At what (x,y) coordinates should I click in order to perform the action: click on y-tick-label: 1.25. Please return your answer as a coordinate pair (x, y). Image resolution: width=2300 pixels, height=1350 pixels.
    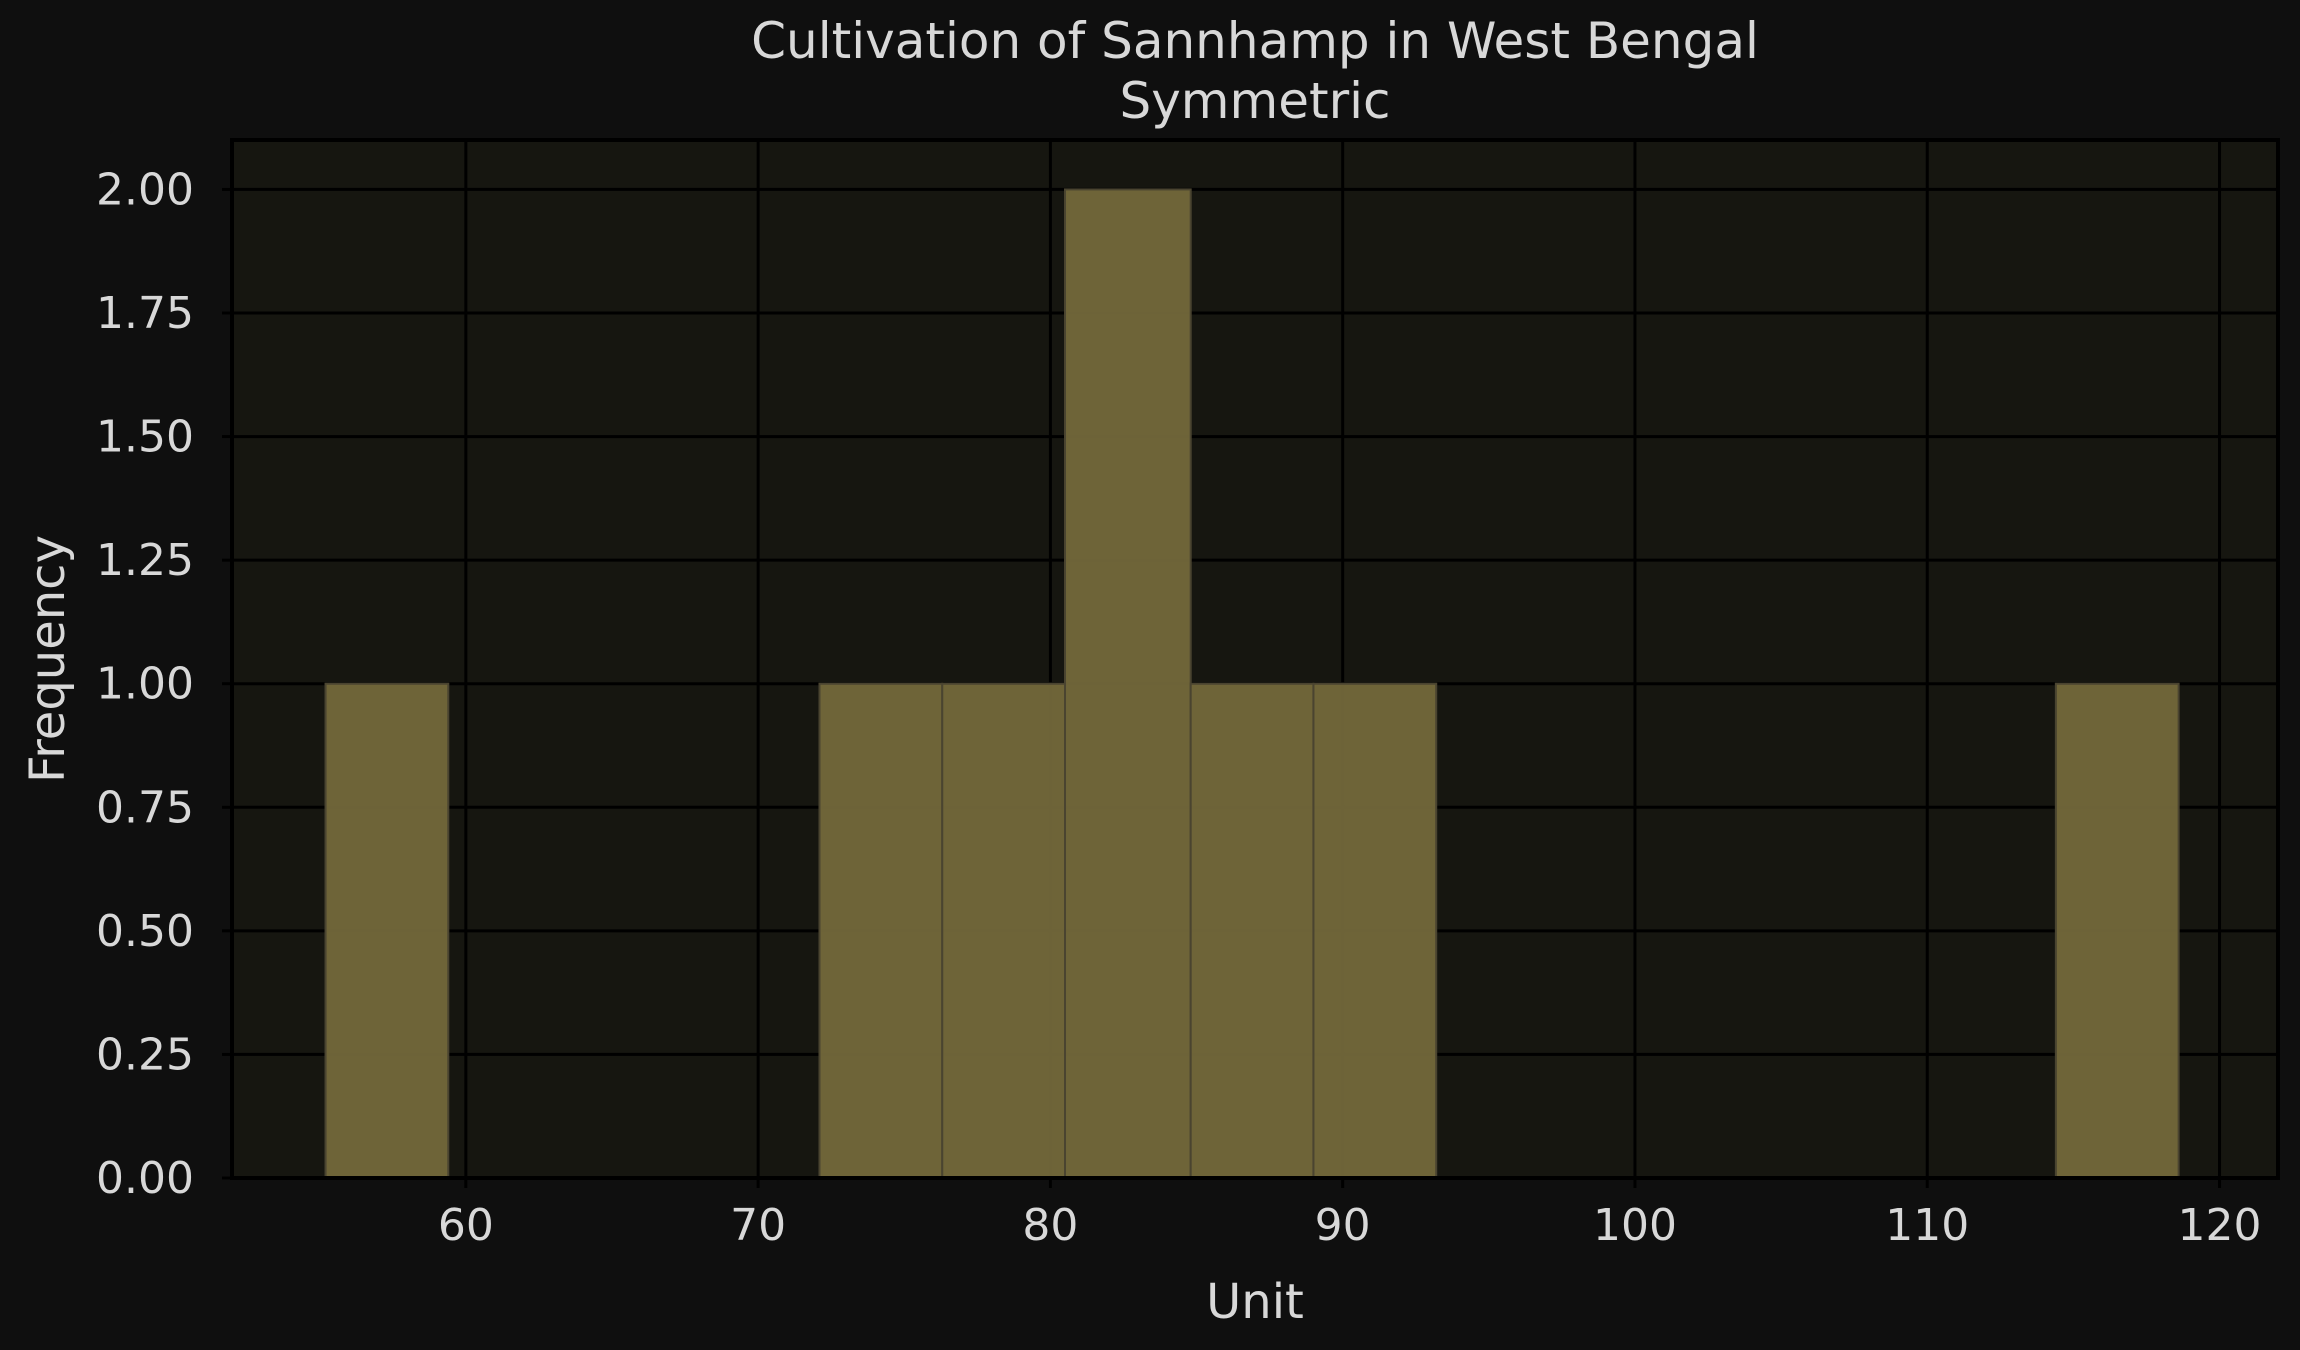
    Looking at the image, I should click on (145, 560).